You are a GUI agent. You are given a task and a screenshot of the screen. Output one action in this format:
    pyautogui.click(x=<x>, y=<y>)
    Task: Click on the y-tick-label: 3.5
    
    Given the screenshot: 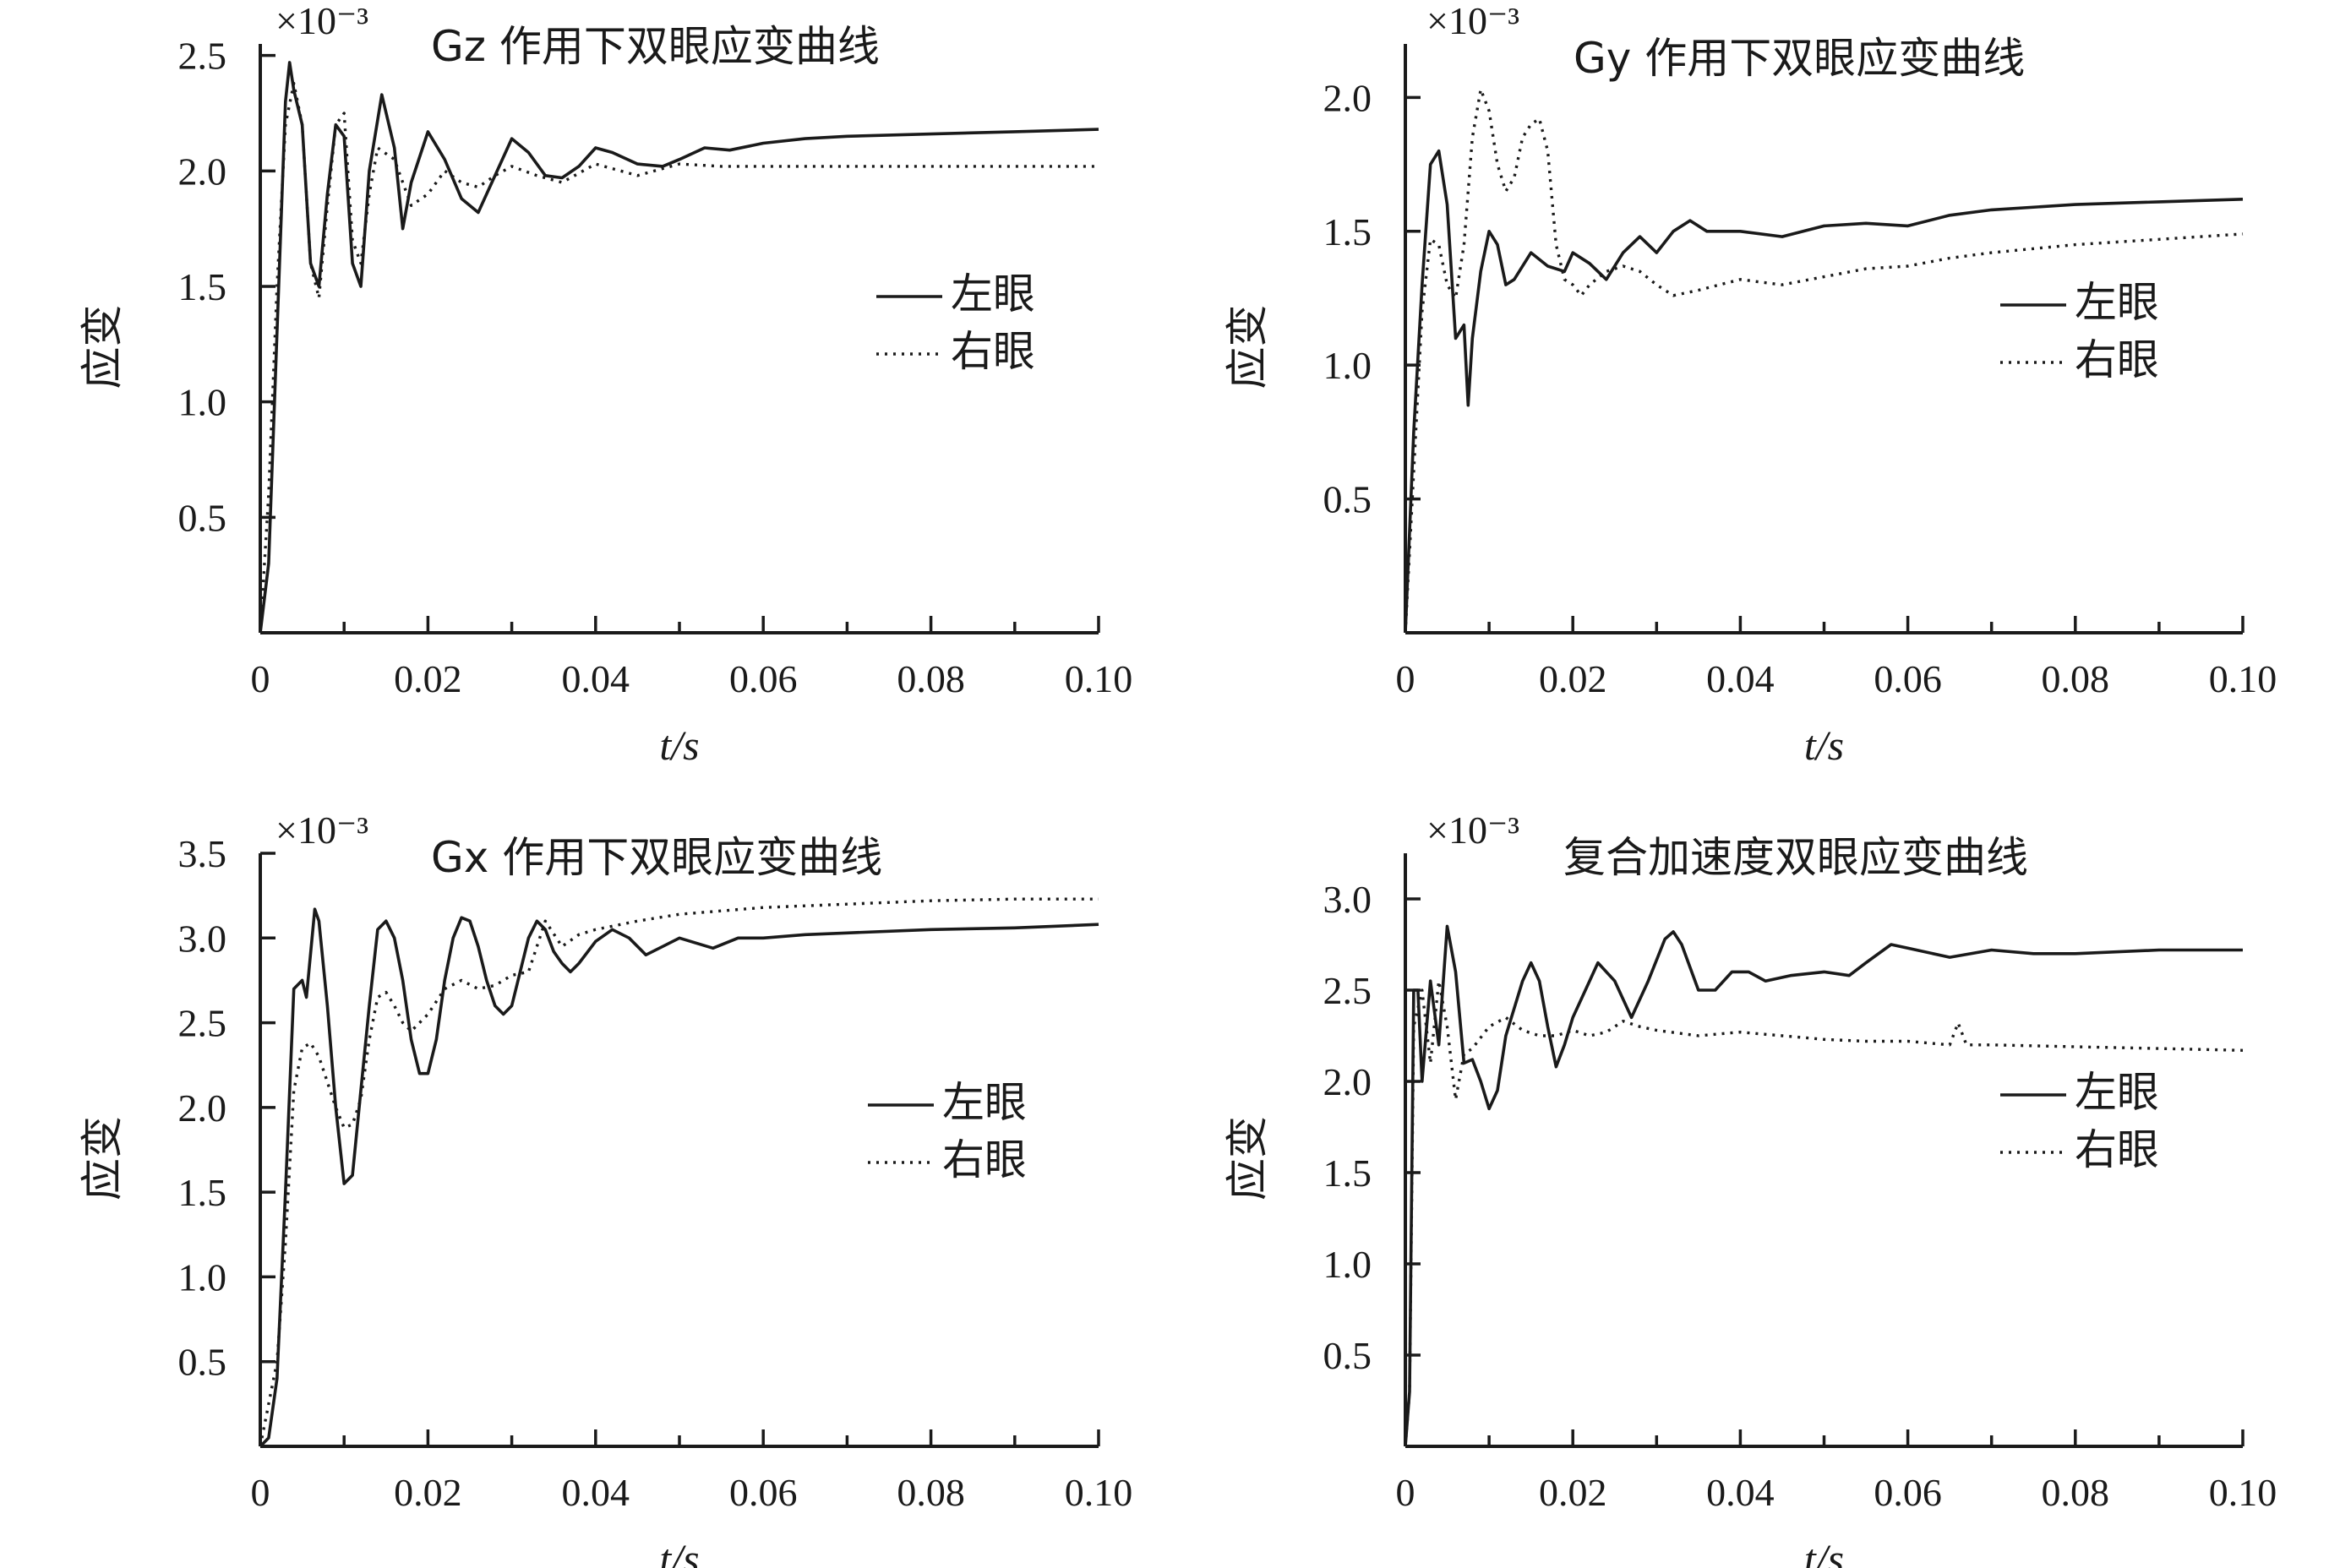 What is the action you would take?
    pyautogui.click(x=202, y=853)
    